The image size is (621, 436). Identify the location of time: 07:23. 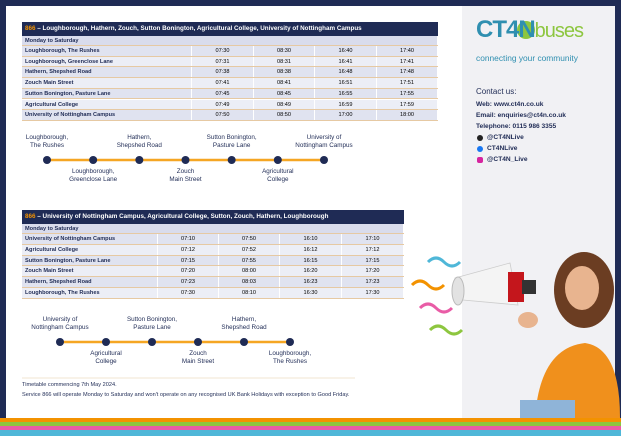
(188, 282).